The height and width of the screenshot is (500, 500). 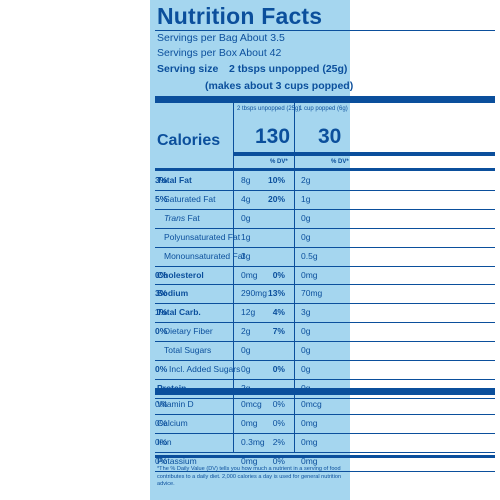 I want to click on nutrient-amount-col1: 12g, so click(x=248, y=312).